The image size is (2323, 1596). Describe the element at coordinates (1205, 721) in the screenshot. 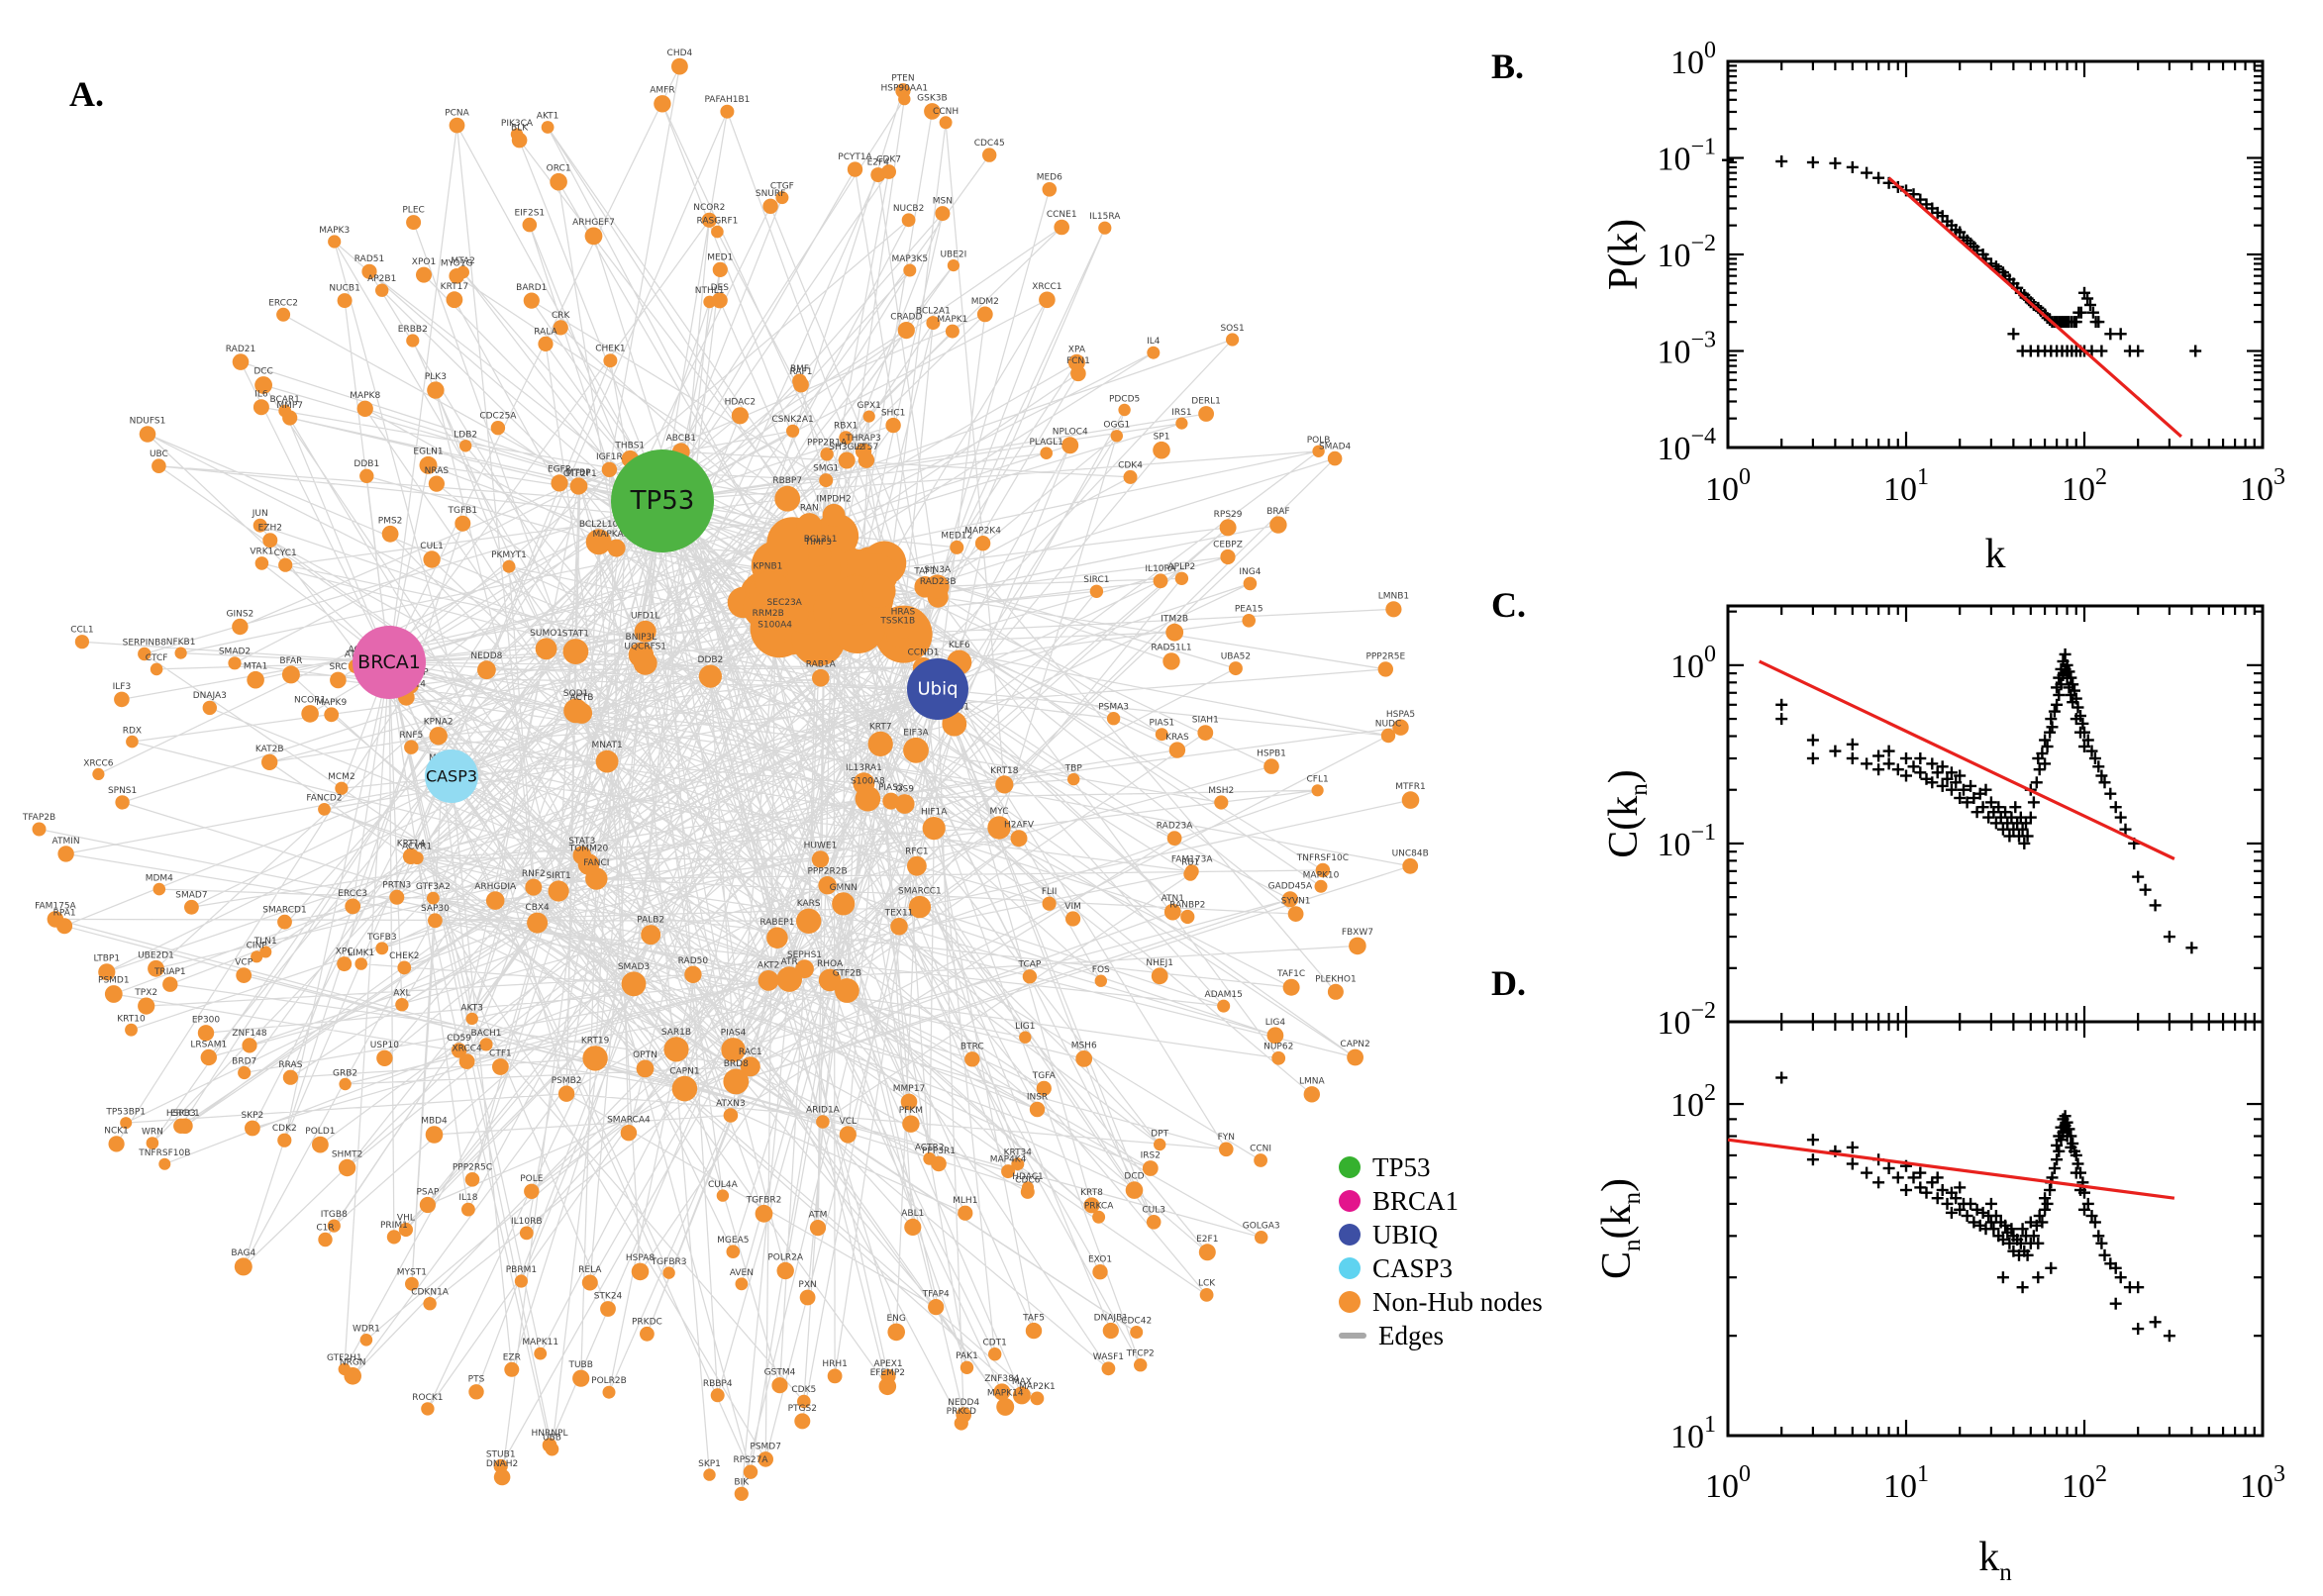

I see `svg-text: SIAH1` at that location.